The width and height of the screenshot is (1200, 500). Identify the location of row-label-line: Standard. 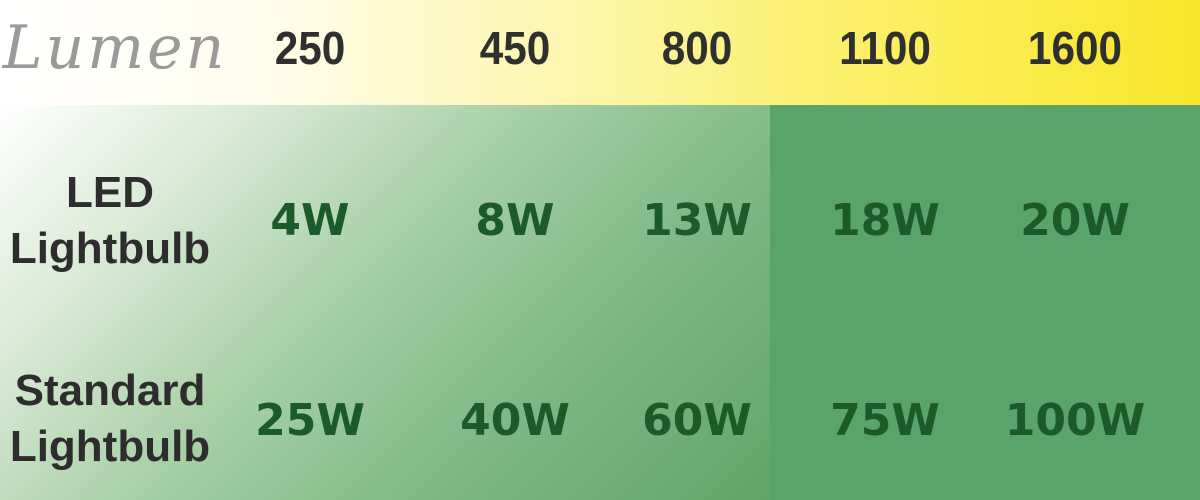
(110, 390).